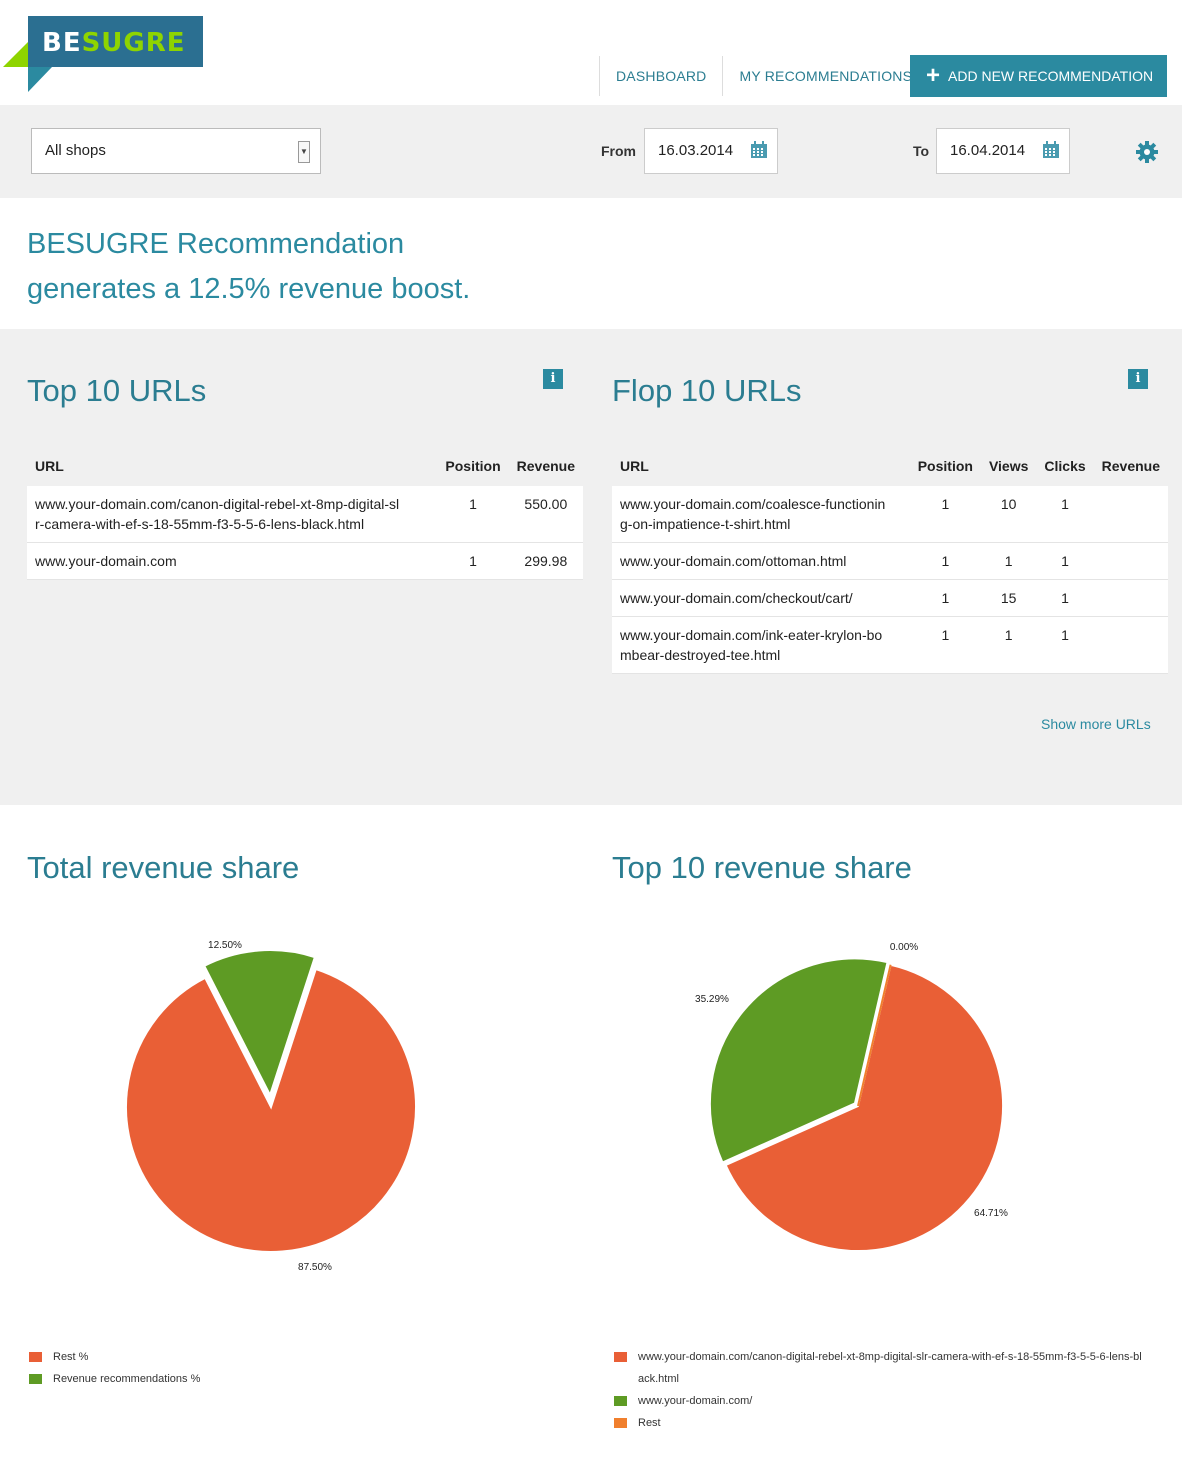  I want to click on flop10-info-icon: i, so click(1138, 379).